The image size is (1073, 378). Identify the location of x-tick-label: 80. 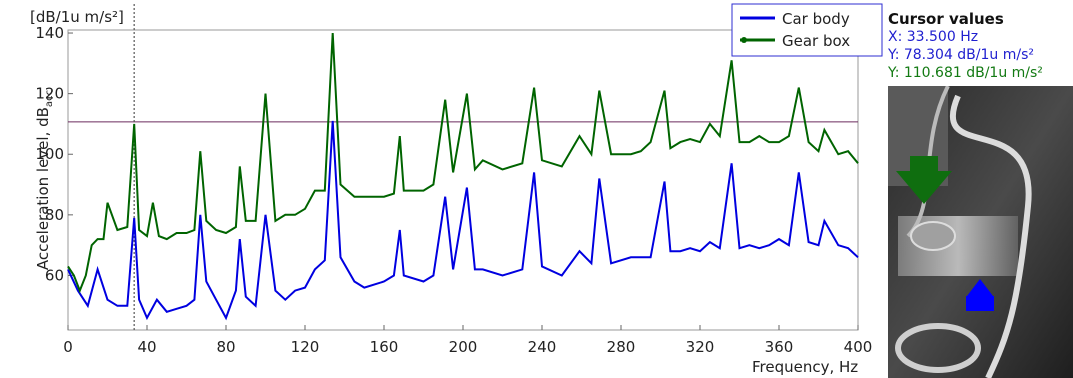
(225, 347).